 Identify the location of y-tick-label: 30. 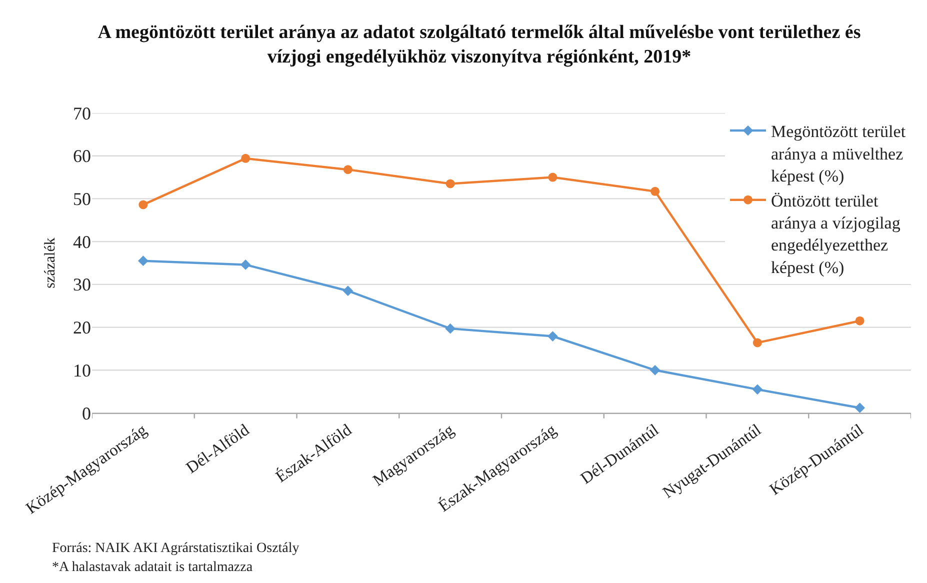
(82, 284).